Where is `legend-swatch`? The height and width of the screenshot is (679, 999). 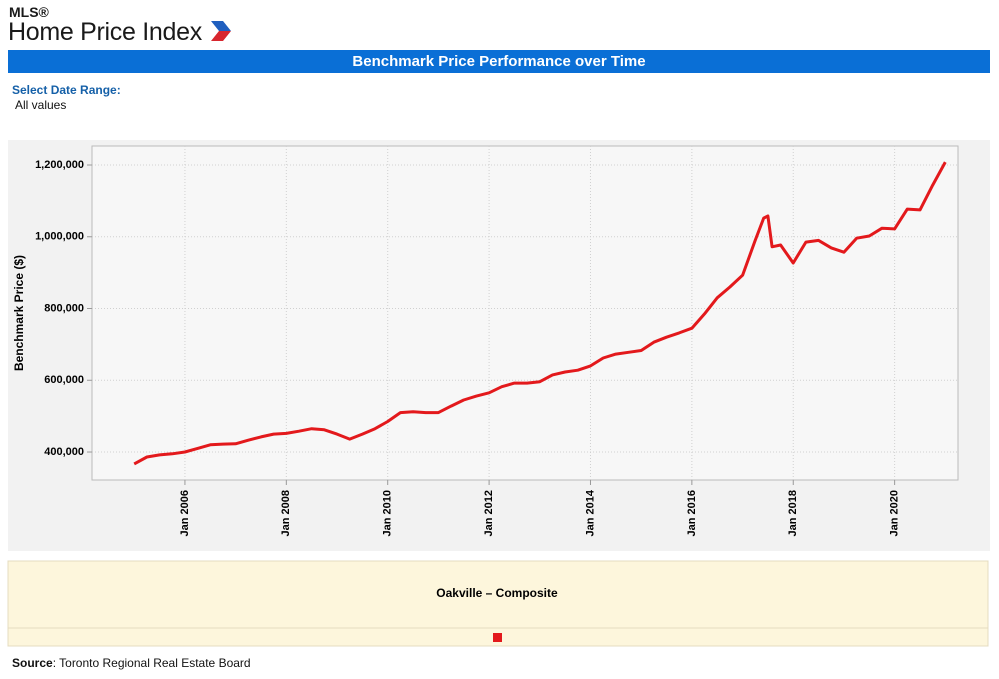
legend-swatch is located at coordinates (497, 637).